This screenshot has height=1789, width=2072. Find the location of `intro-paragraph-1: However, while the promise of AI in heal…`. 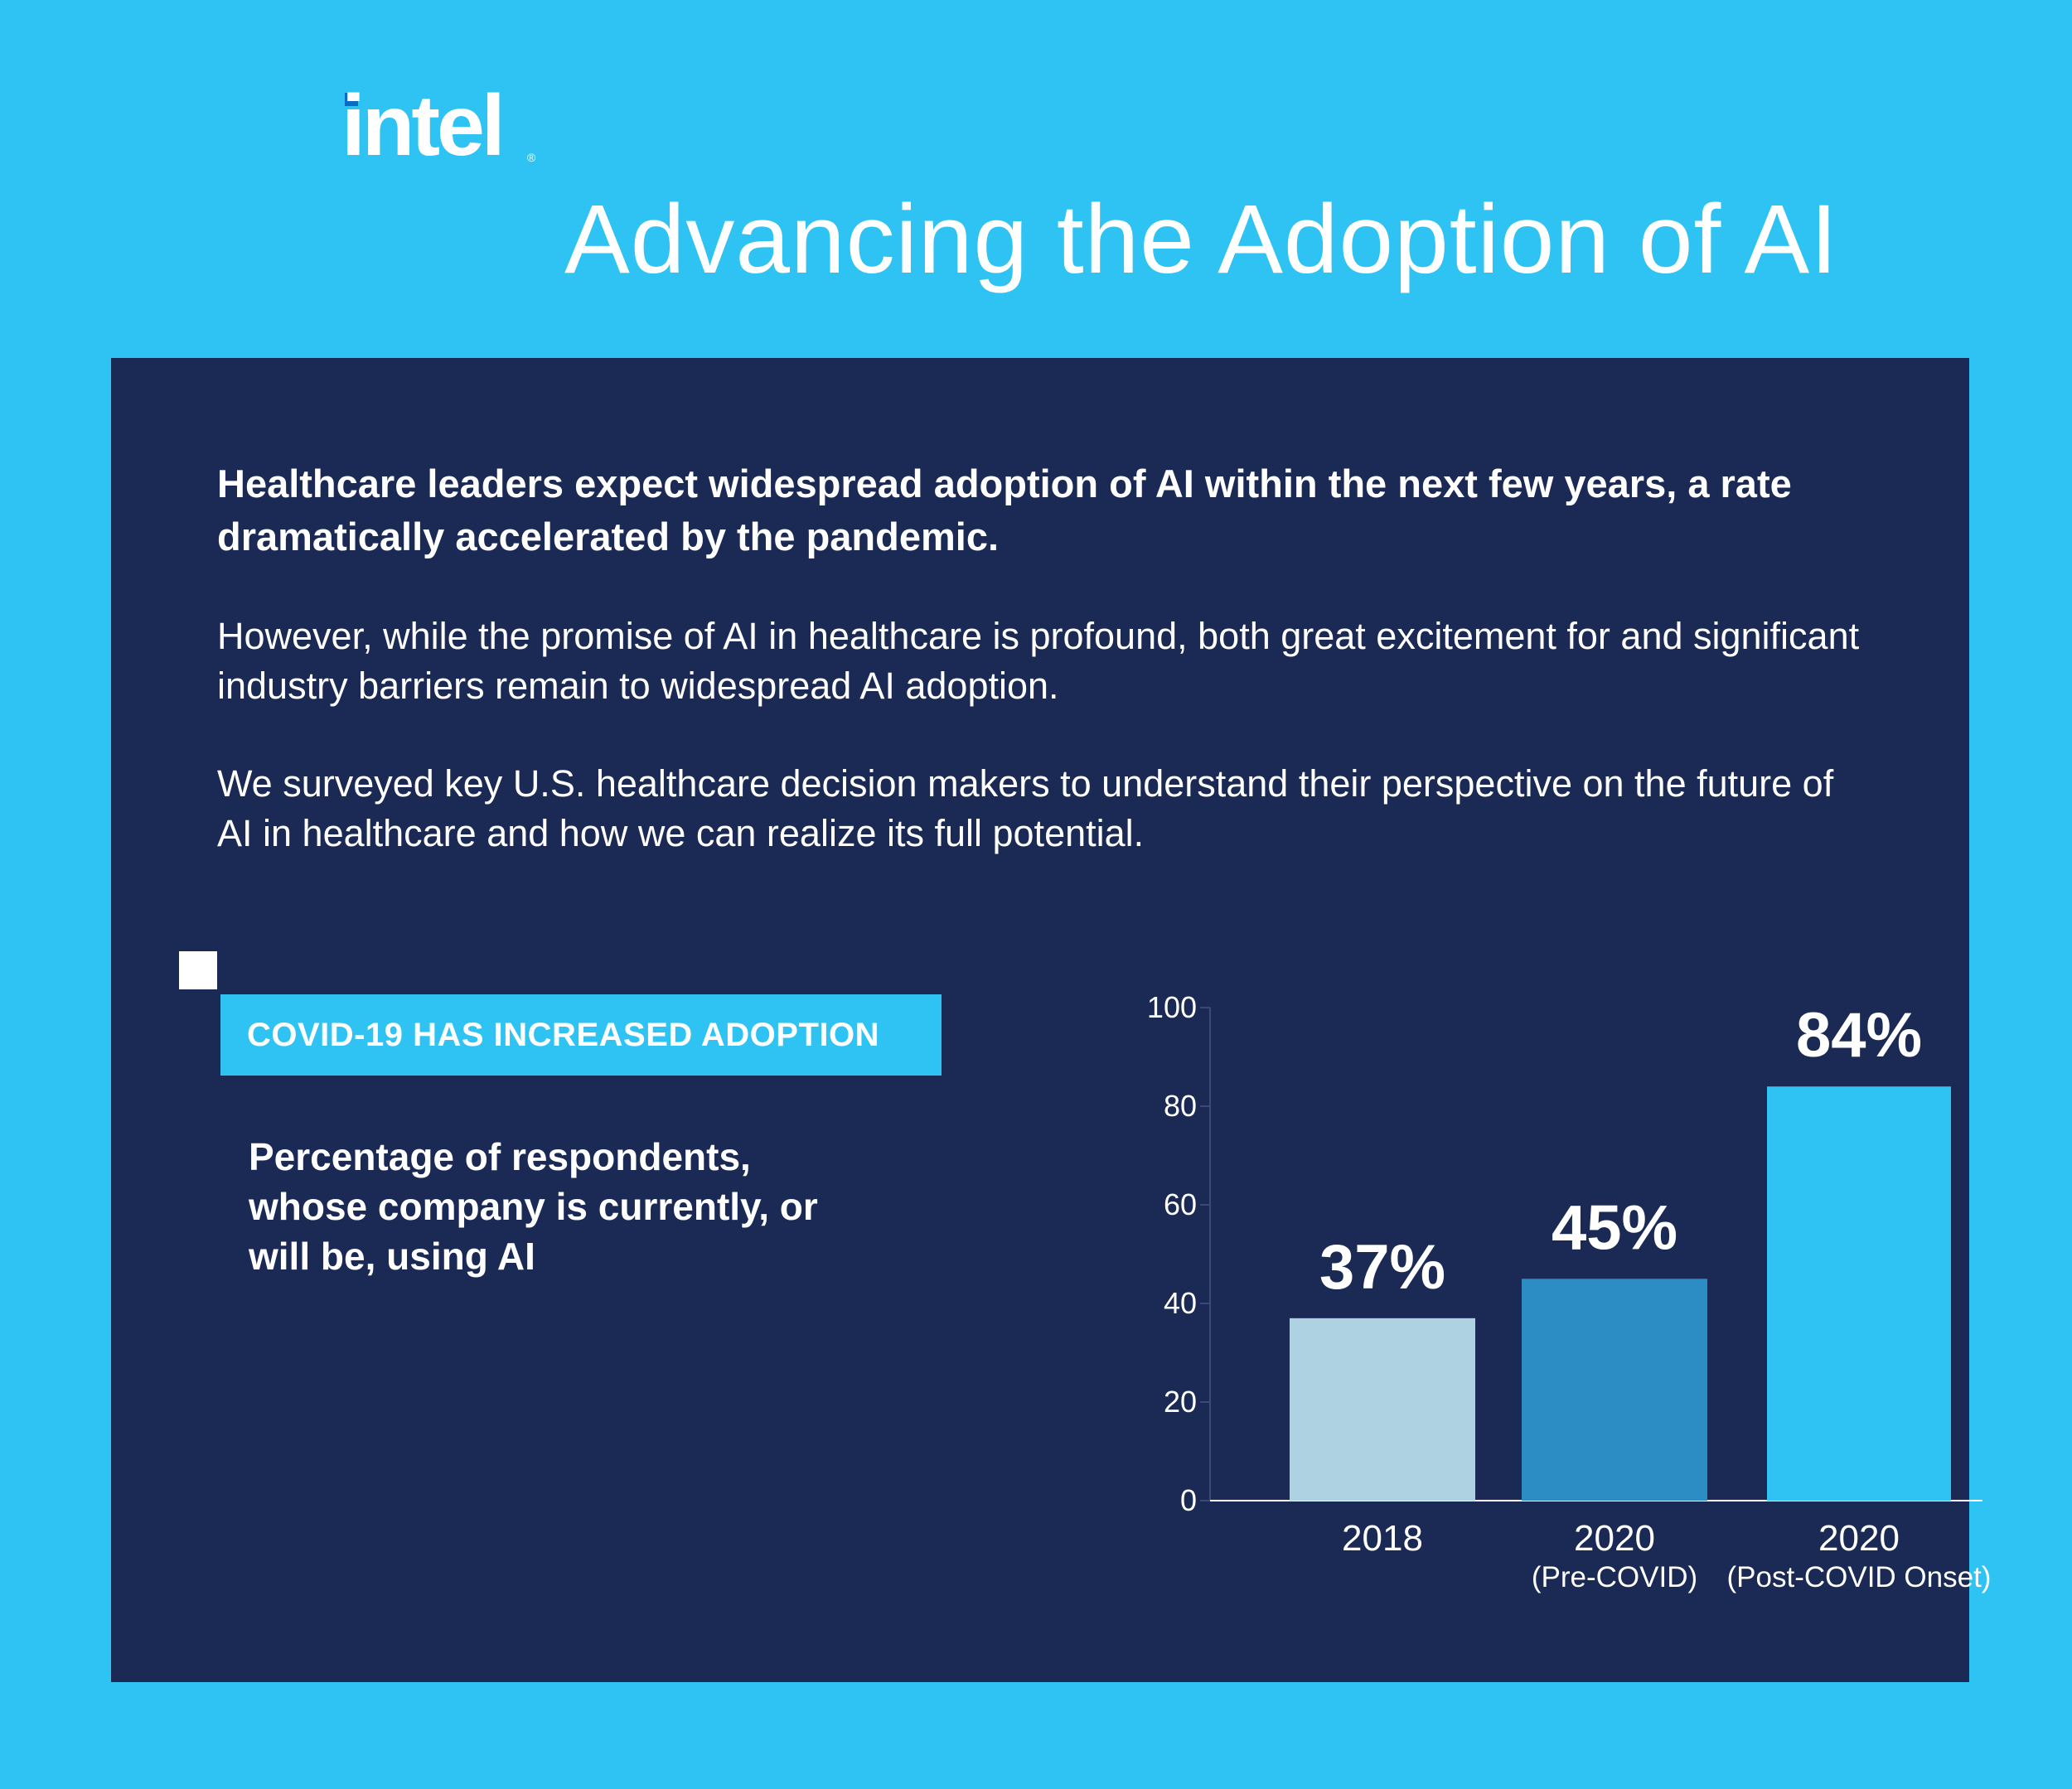

intro-paragraph-1: However, while the promise of AI in heal… is located at coordinates (1038, 661).